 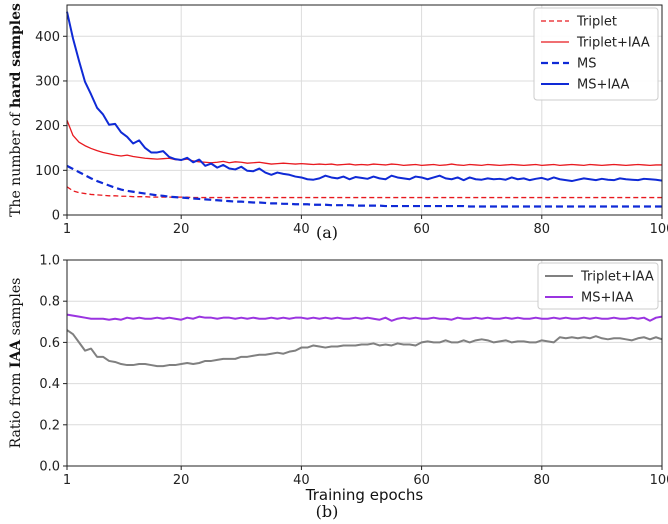 What do you see at coordinates (49, 343) in the screenshot?
I see `y-tick-label: 0.6` at bounding box center [49, 343].